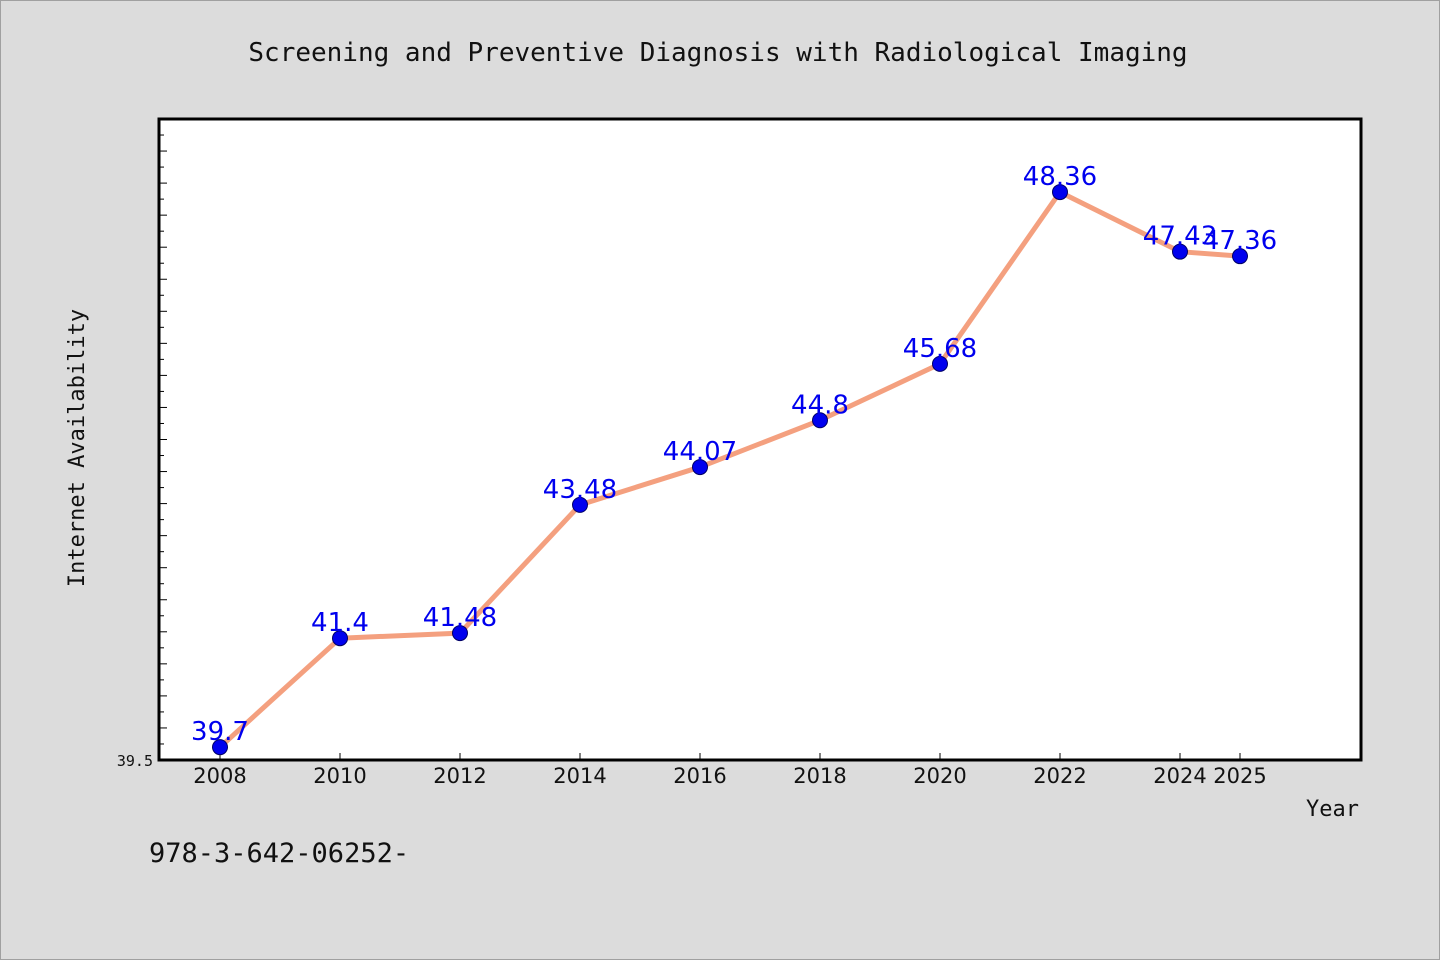  I want to click on x-tick-label: 2022, so click(1059, 776).